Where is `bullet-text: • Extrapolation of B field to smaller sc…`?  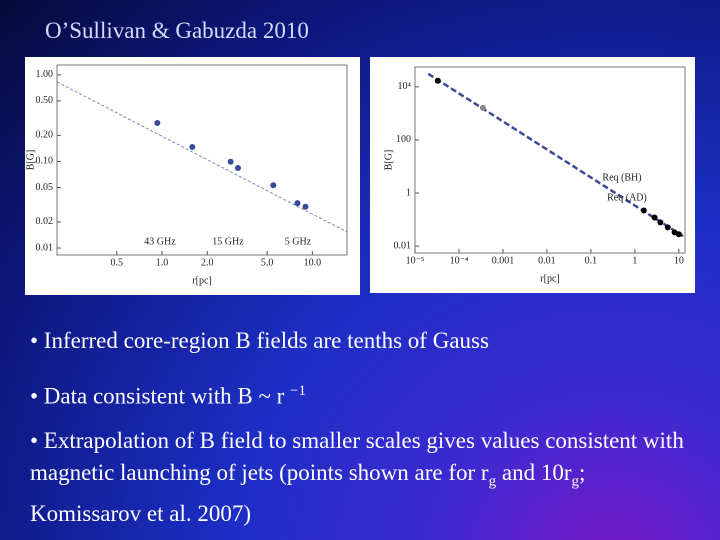
bullet-text: • Extrapolation of B field to smaller sc… is located at coordinates (357, 456).